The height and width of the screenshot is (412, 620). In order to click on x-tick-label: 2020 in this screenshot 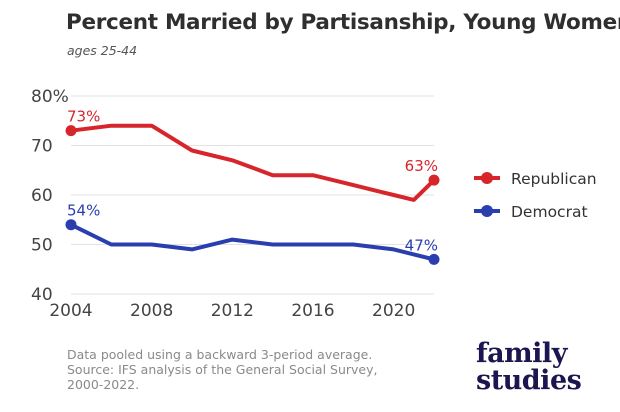, I will do `click(393, 311)`.